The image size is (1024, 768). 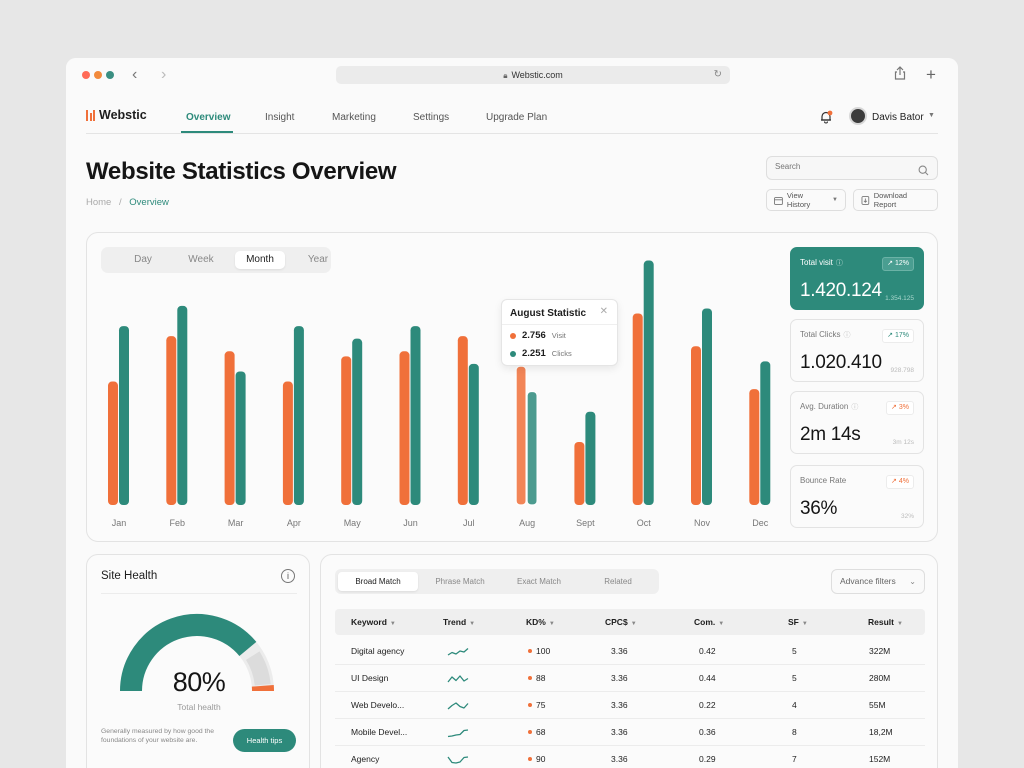 I want to click on column-header-cpc: CPC$ ▼, so click(x=621, y=622).